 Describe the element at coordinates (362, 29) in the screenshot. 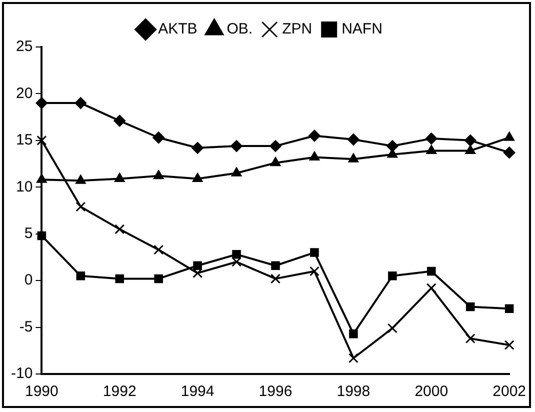

I see `legend-label: NAFN` at that location.